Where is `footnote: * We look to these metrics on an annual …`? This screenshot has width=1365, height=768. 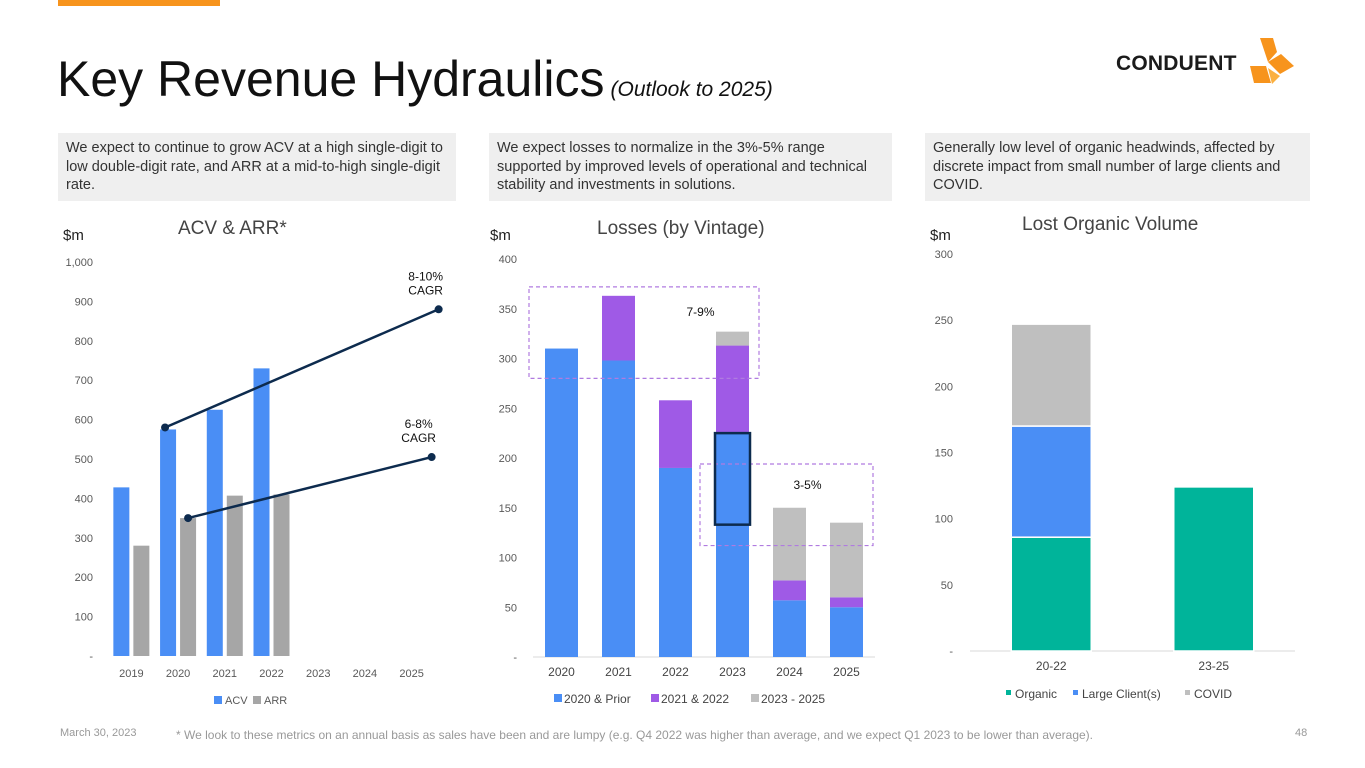 footnote: * We look to these metrics on an annual … is located at coordinates (635, 735).